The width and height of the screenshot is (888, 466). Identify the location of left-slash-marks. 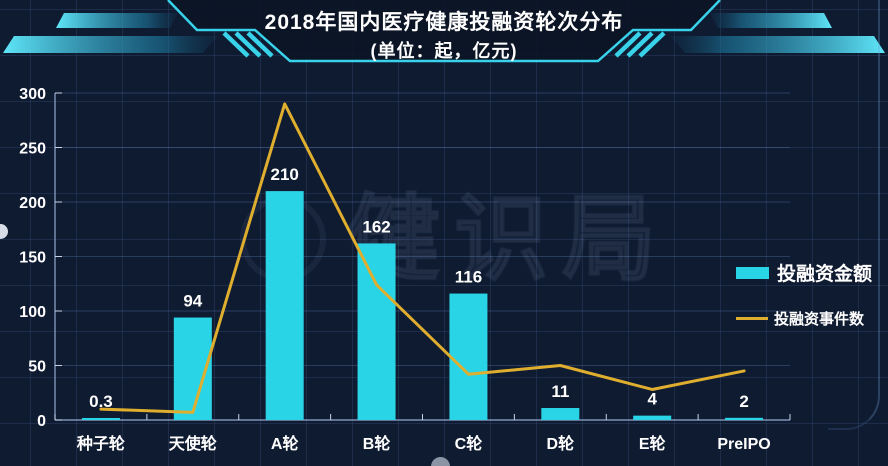
(248, 44).